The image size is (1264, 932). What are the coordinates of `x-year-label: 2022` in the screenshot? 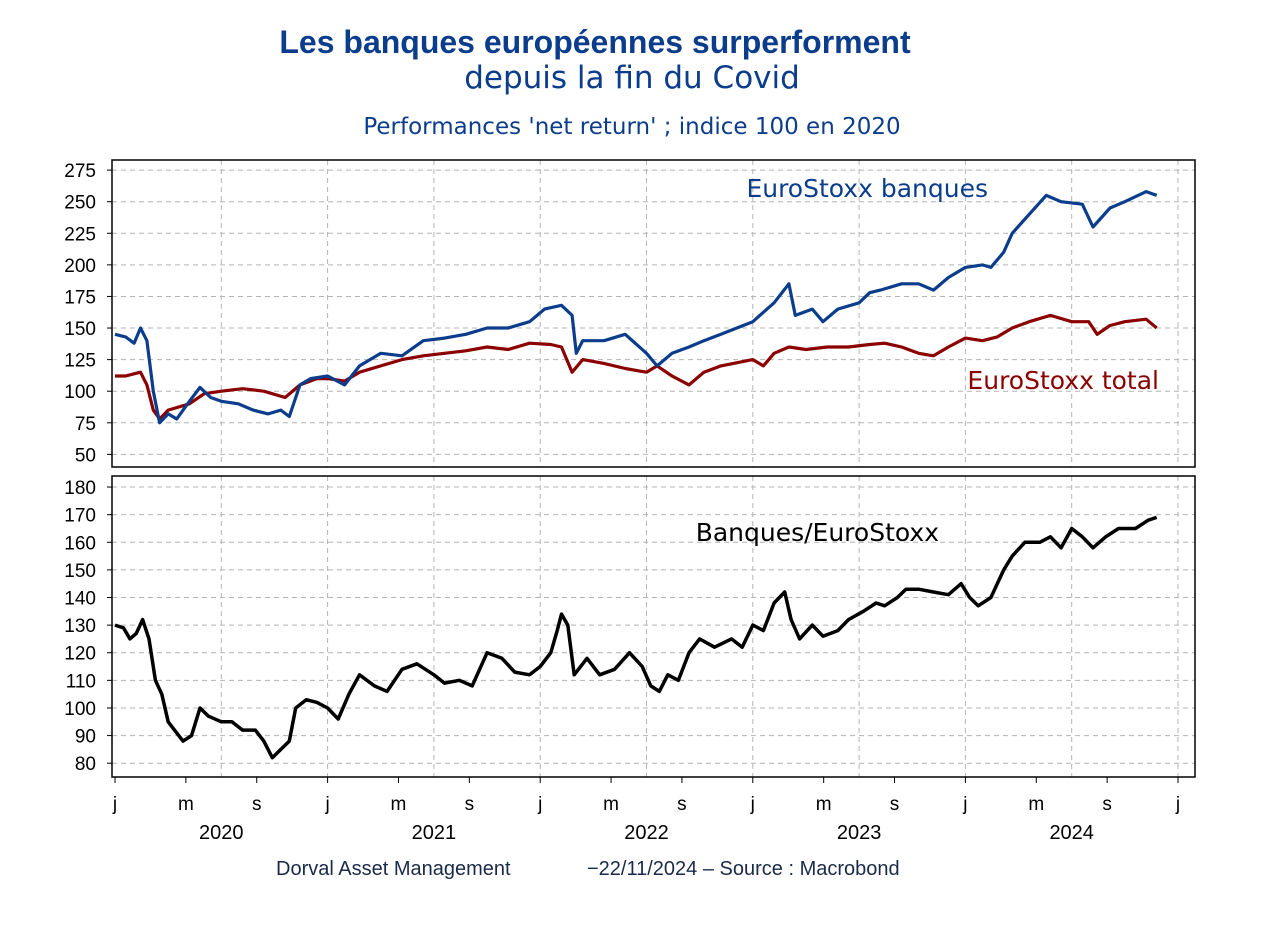 It's located at (646, 833).